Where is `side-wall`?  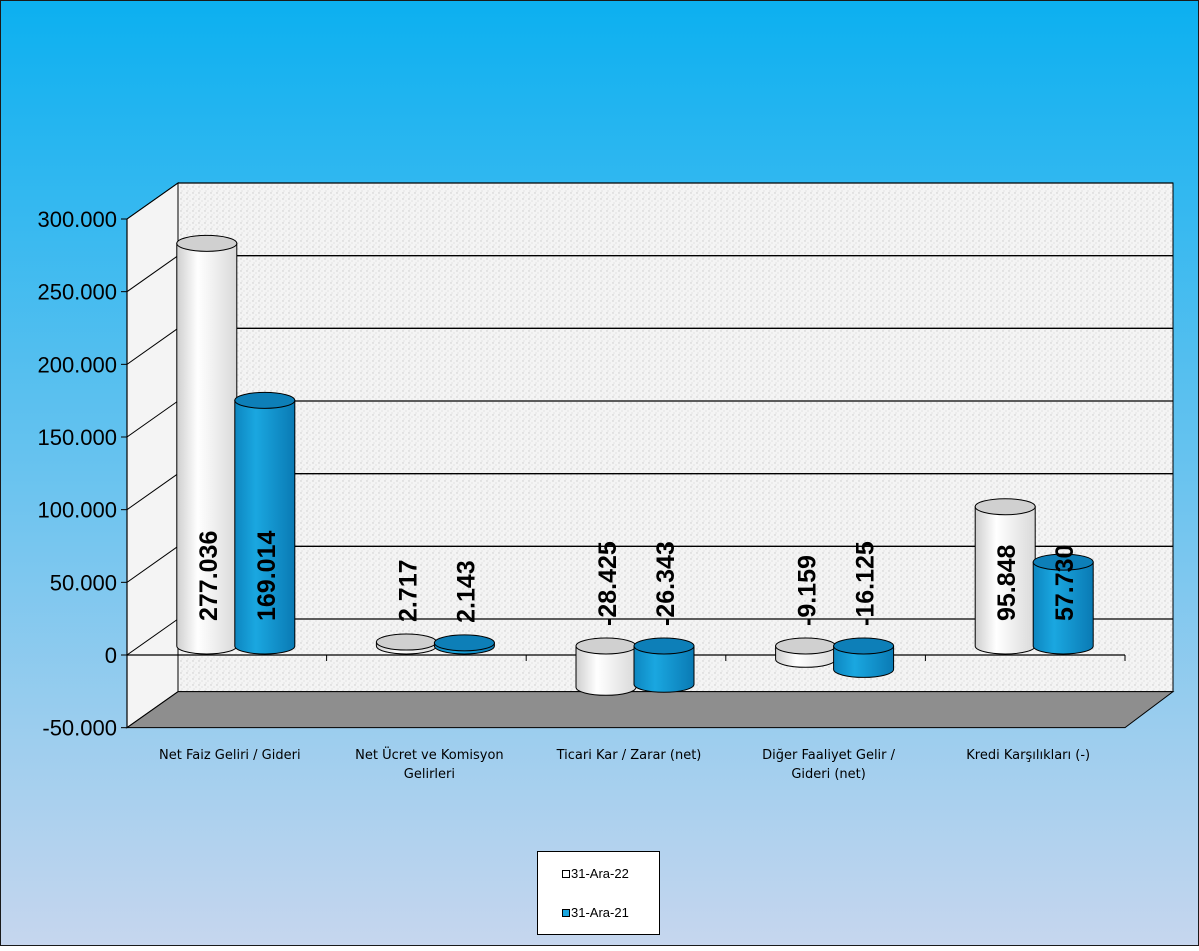 side-wall is located at coordinates (152, 455).